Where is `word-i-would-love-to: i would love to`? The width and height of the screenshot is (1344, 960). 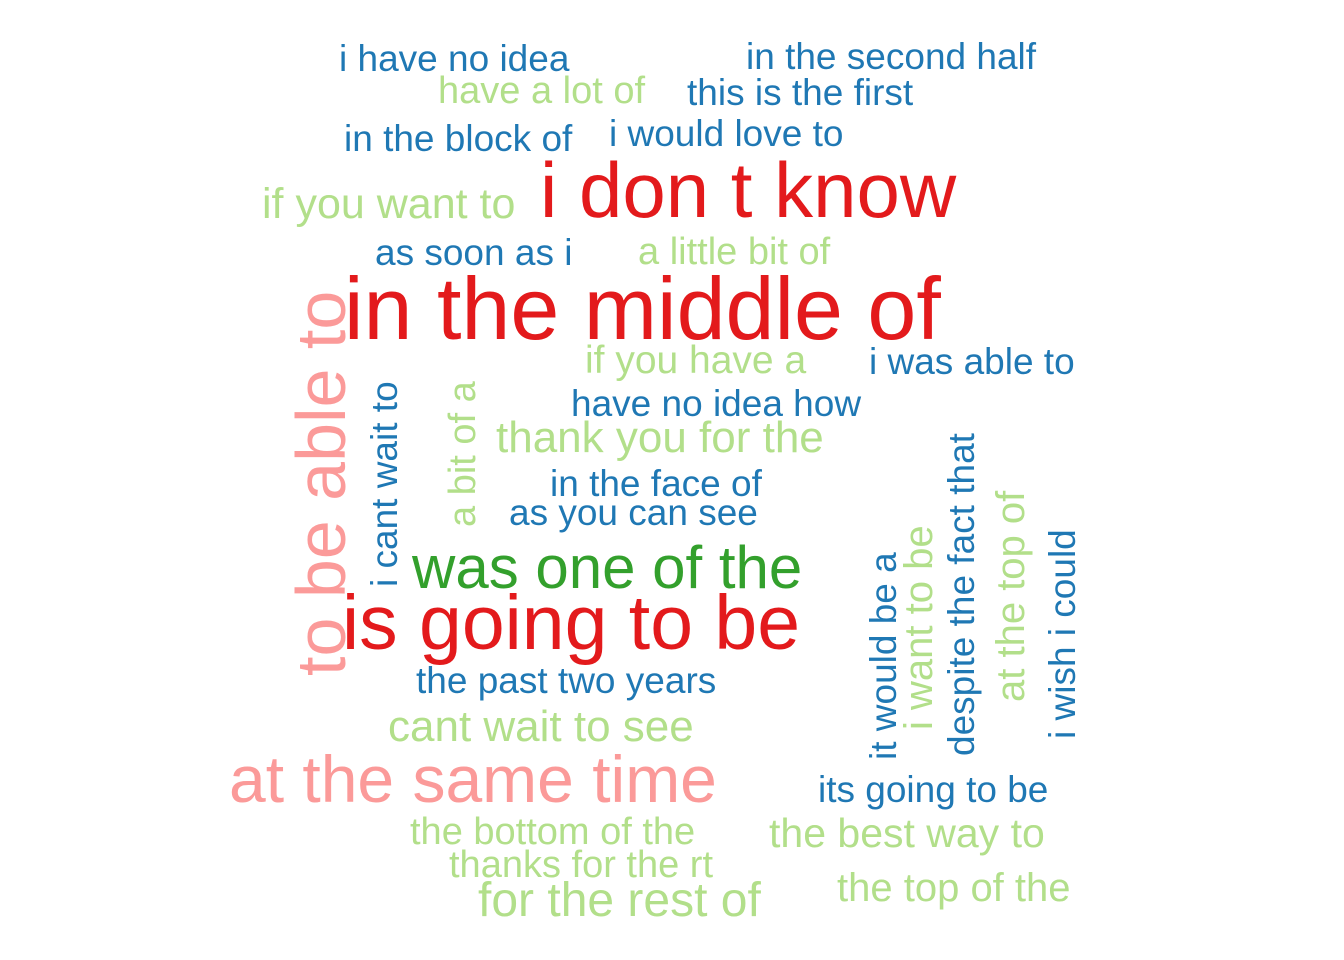 word-i-would-love-to: i would love to is located at coordinates (726, 133).